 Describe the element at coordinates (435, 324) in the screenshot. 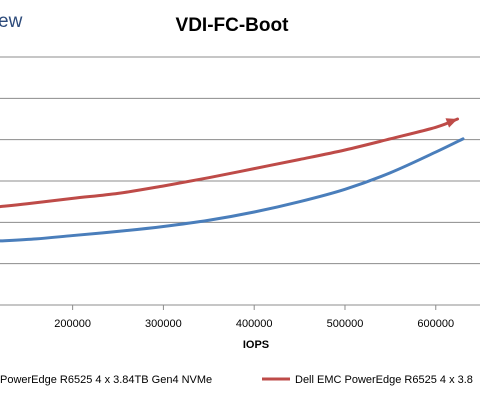

I see `x-tick-label: 600000` at that location.